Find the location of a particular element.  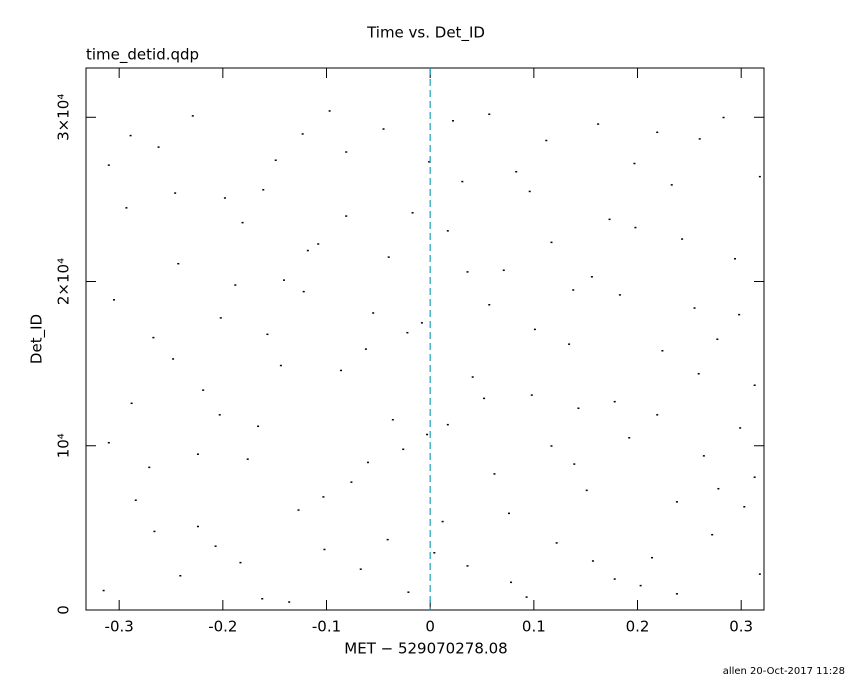

y-tick-label: 10⁴ is located at coordinates (64, 445).